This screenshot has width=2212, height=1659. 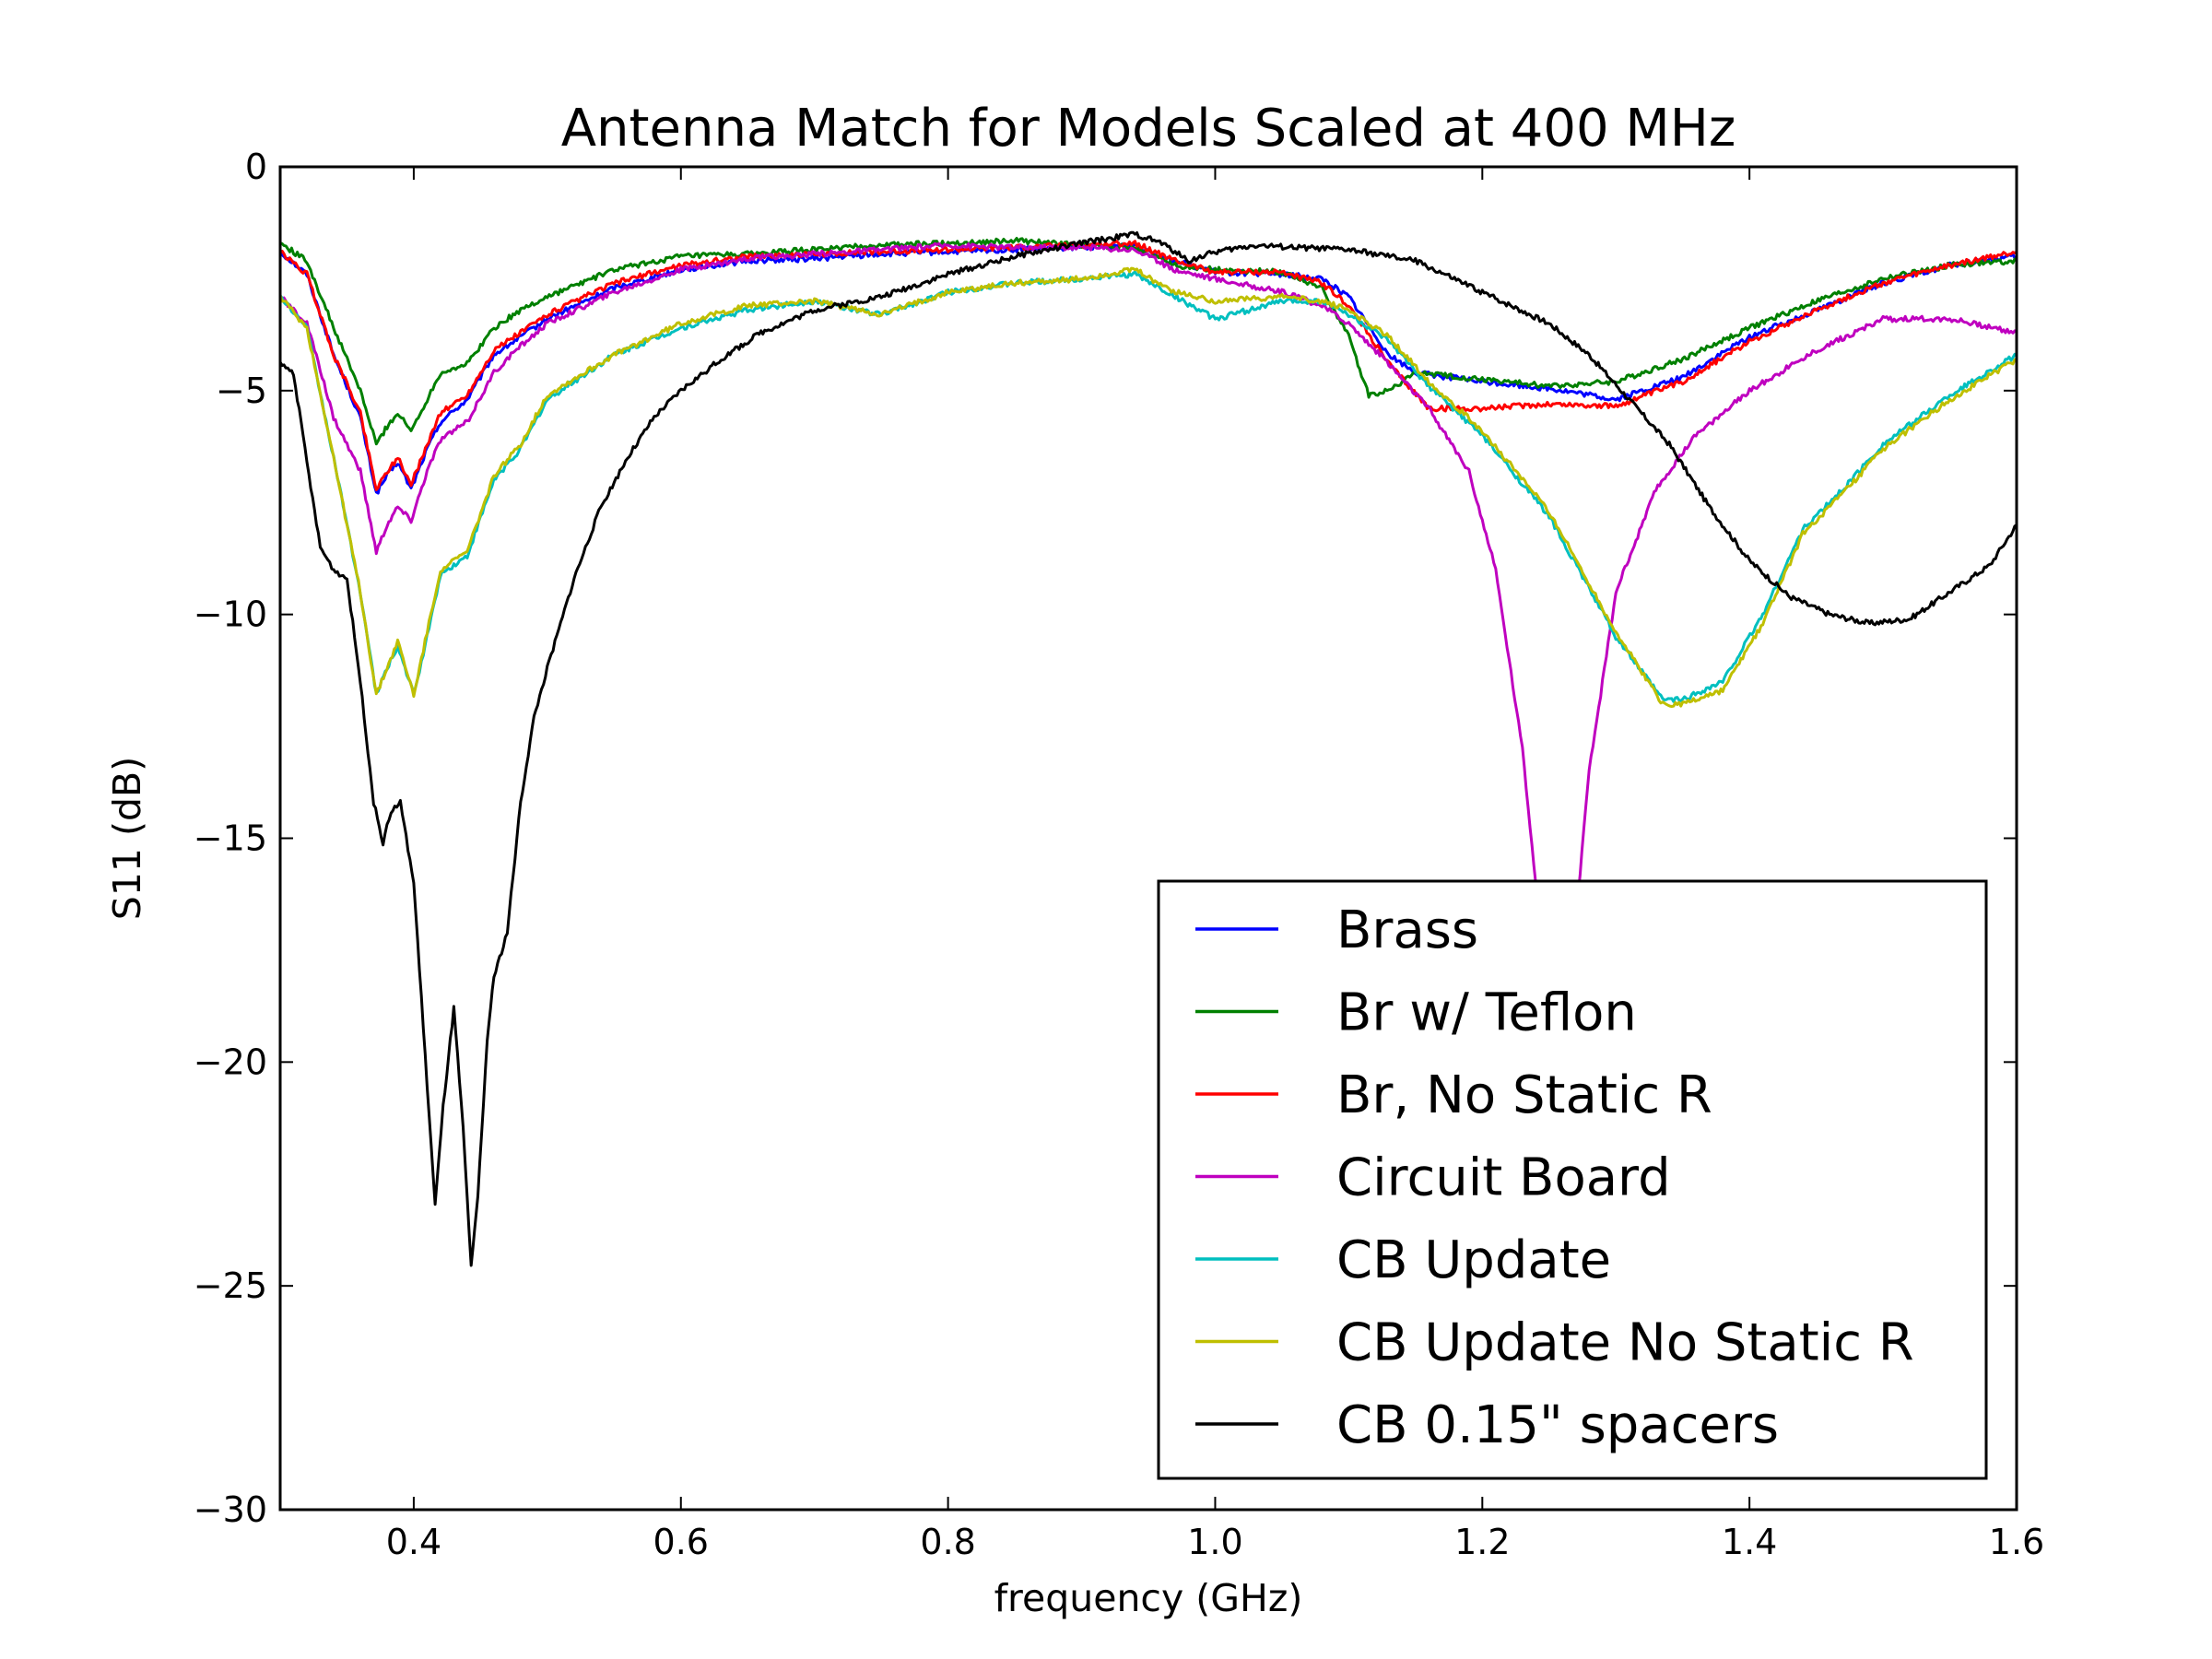 I want to click on legend-label: Circuit Board, so click(x=1503, y=1178).